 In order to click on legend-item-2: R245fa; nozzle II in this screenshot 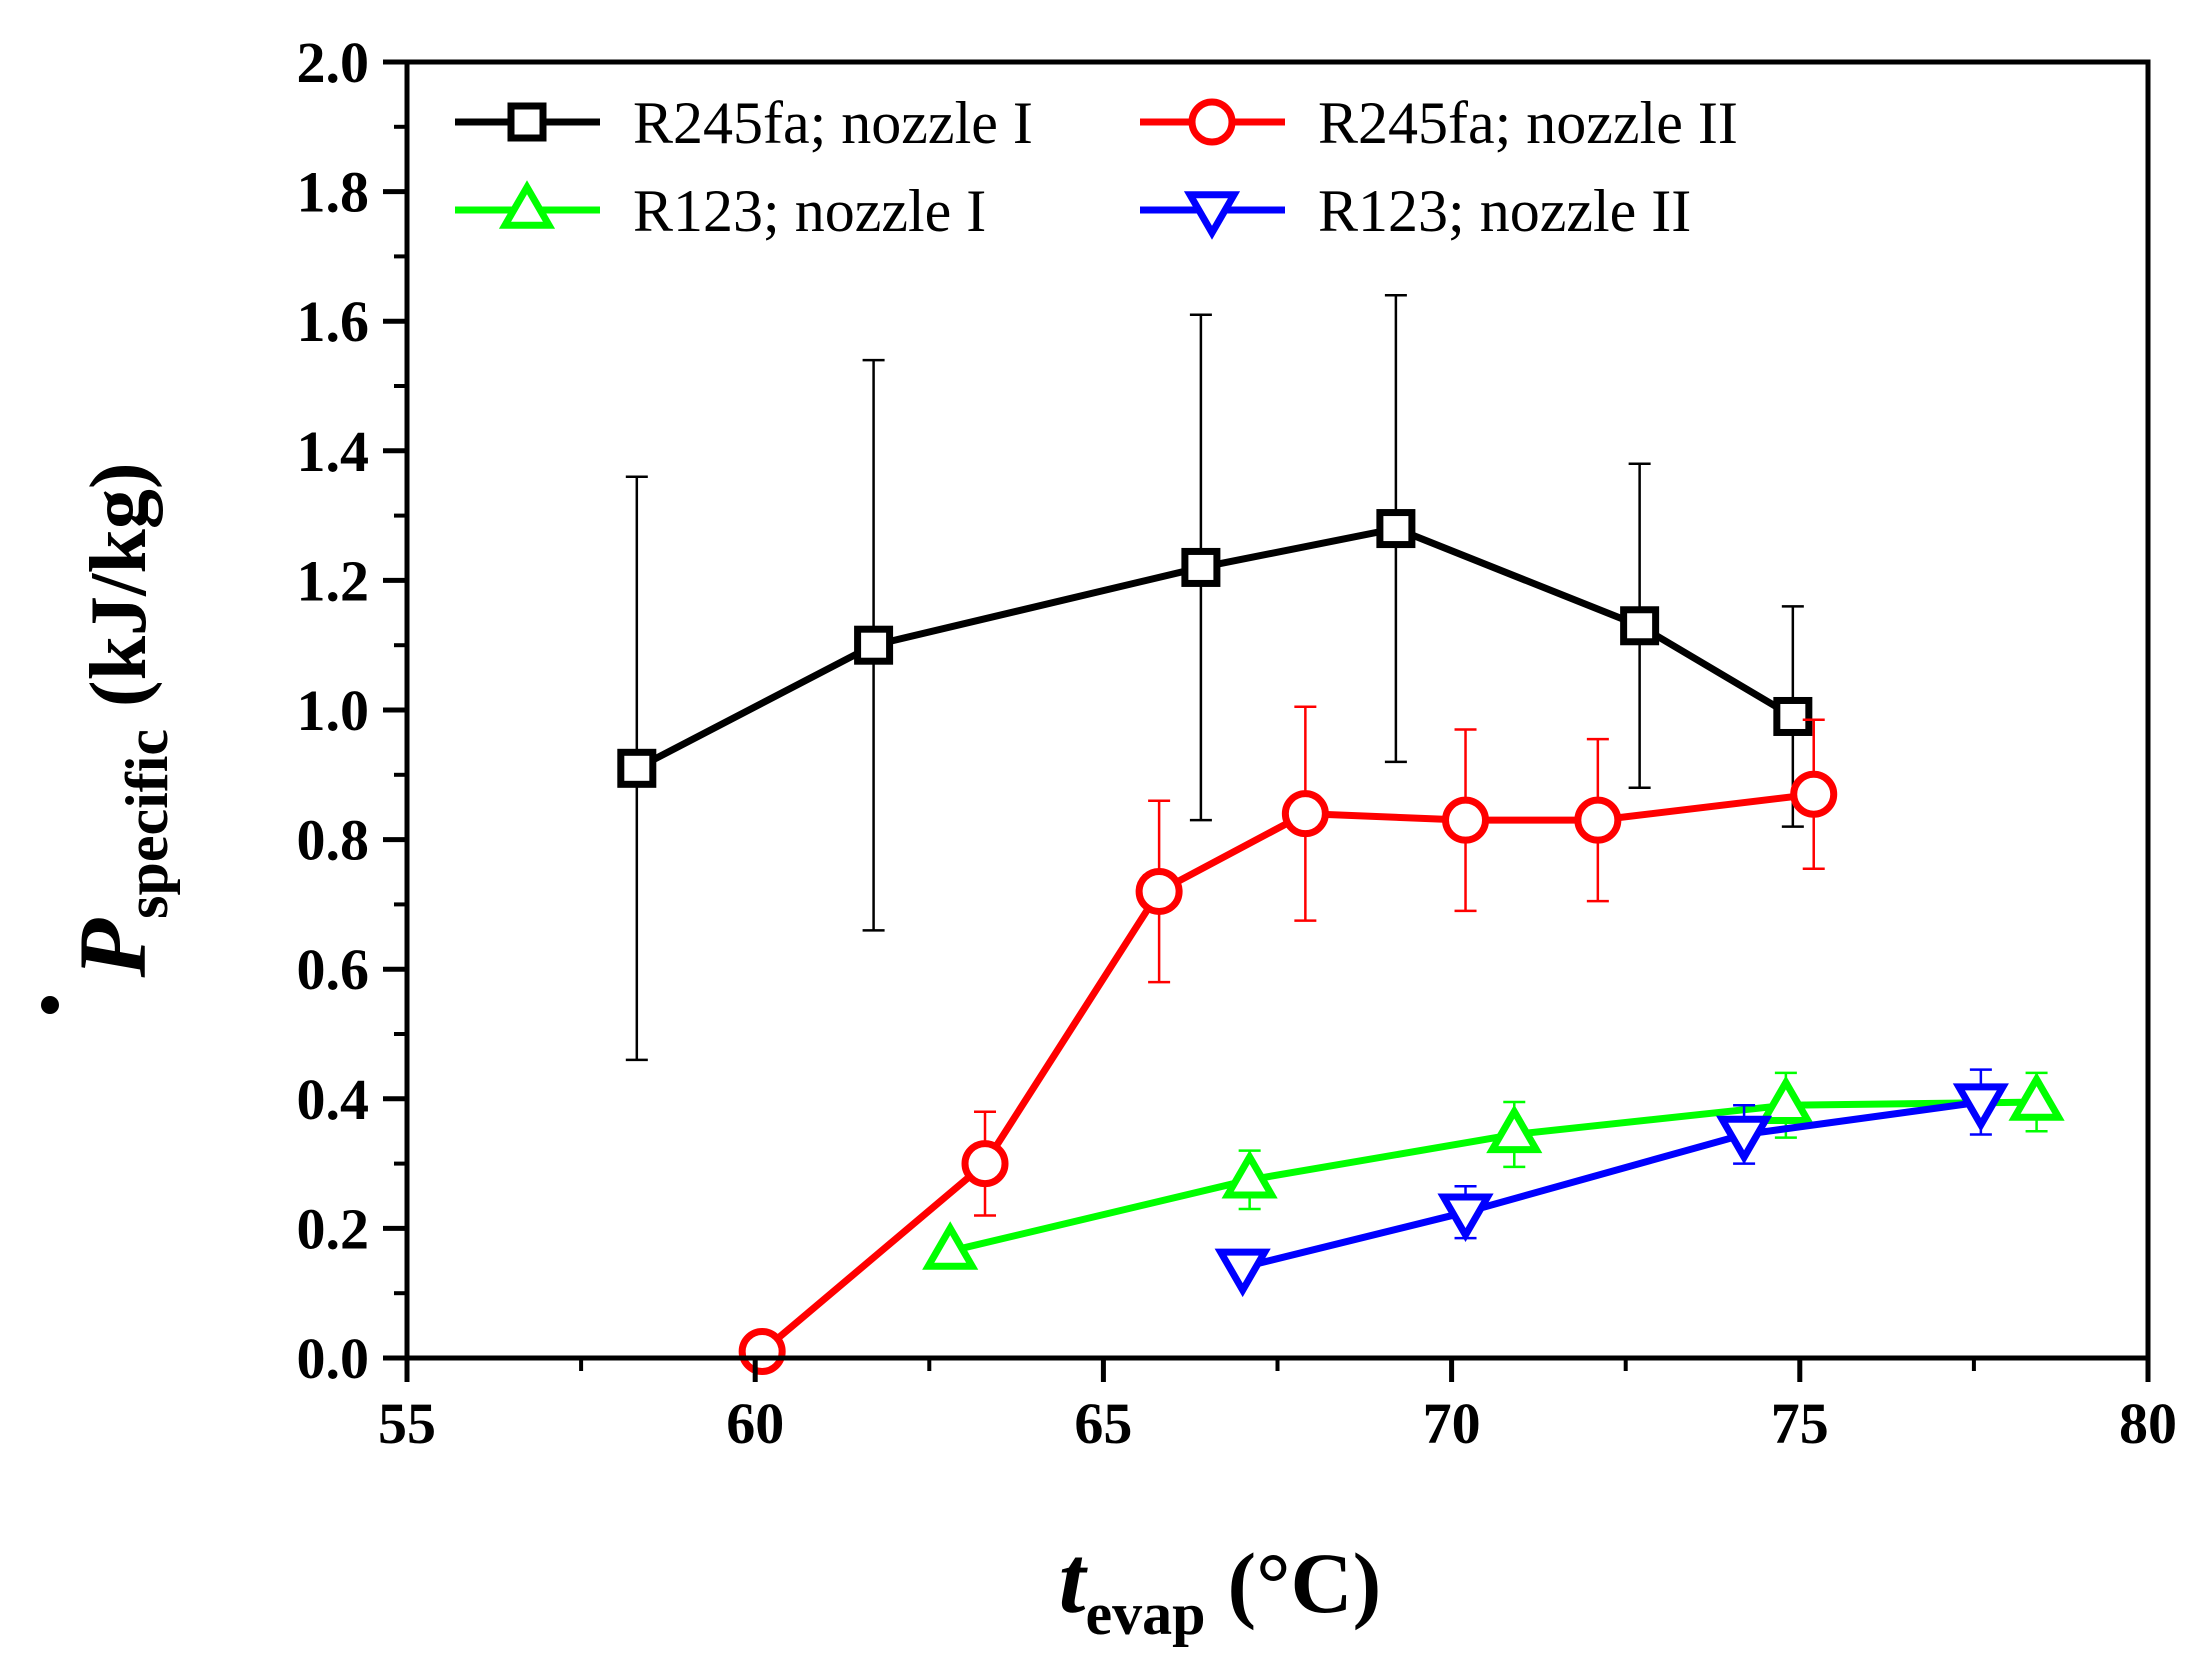, I will do `click(1439, 123)`.